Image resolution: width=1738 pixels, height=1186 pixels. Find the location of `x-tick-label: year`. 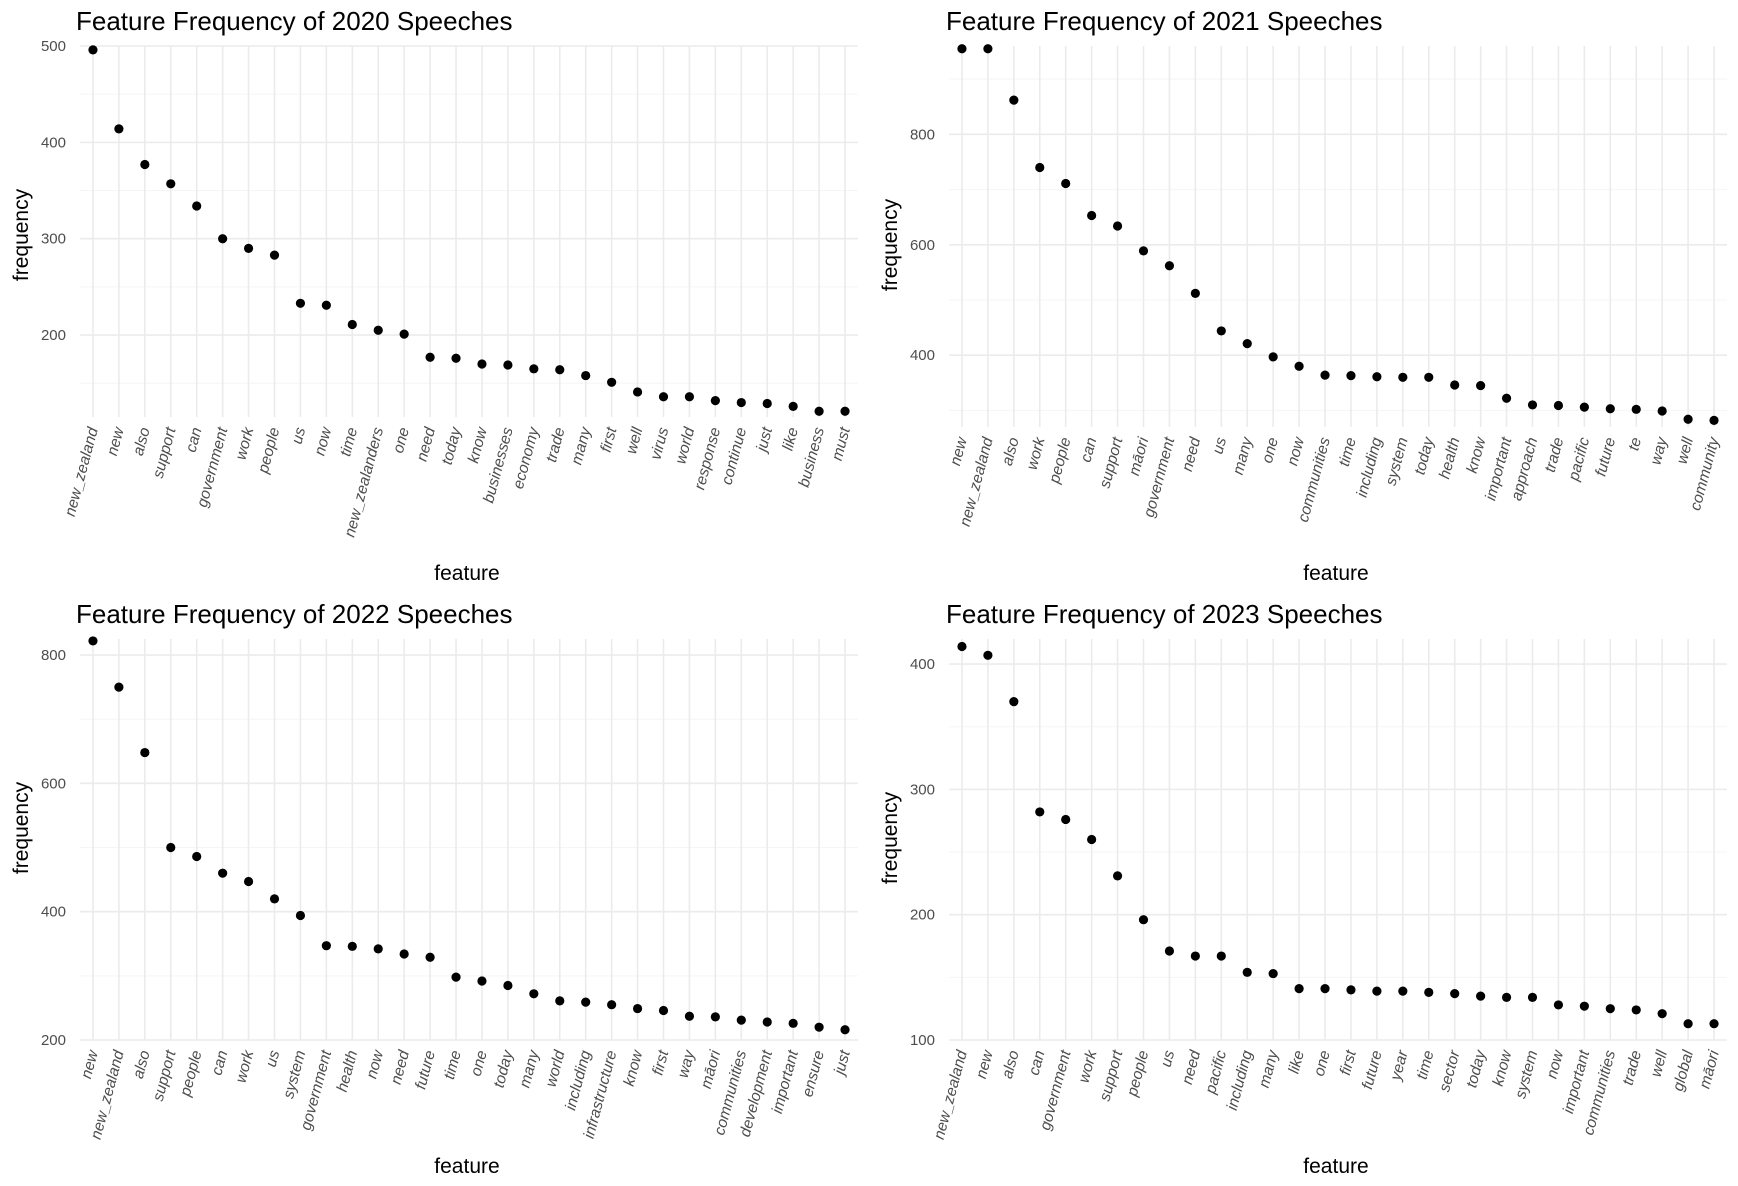

x-tick-label: year is located at coordinates (1399, 1065).